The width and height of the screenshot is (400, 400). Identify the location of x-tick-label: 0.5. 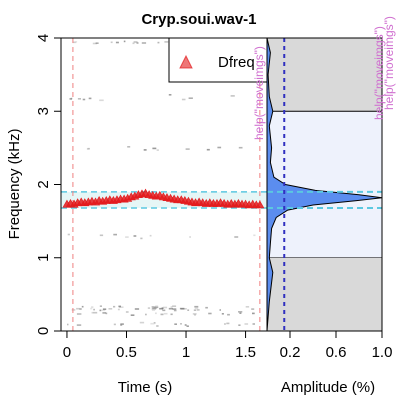
(126, 352).